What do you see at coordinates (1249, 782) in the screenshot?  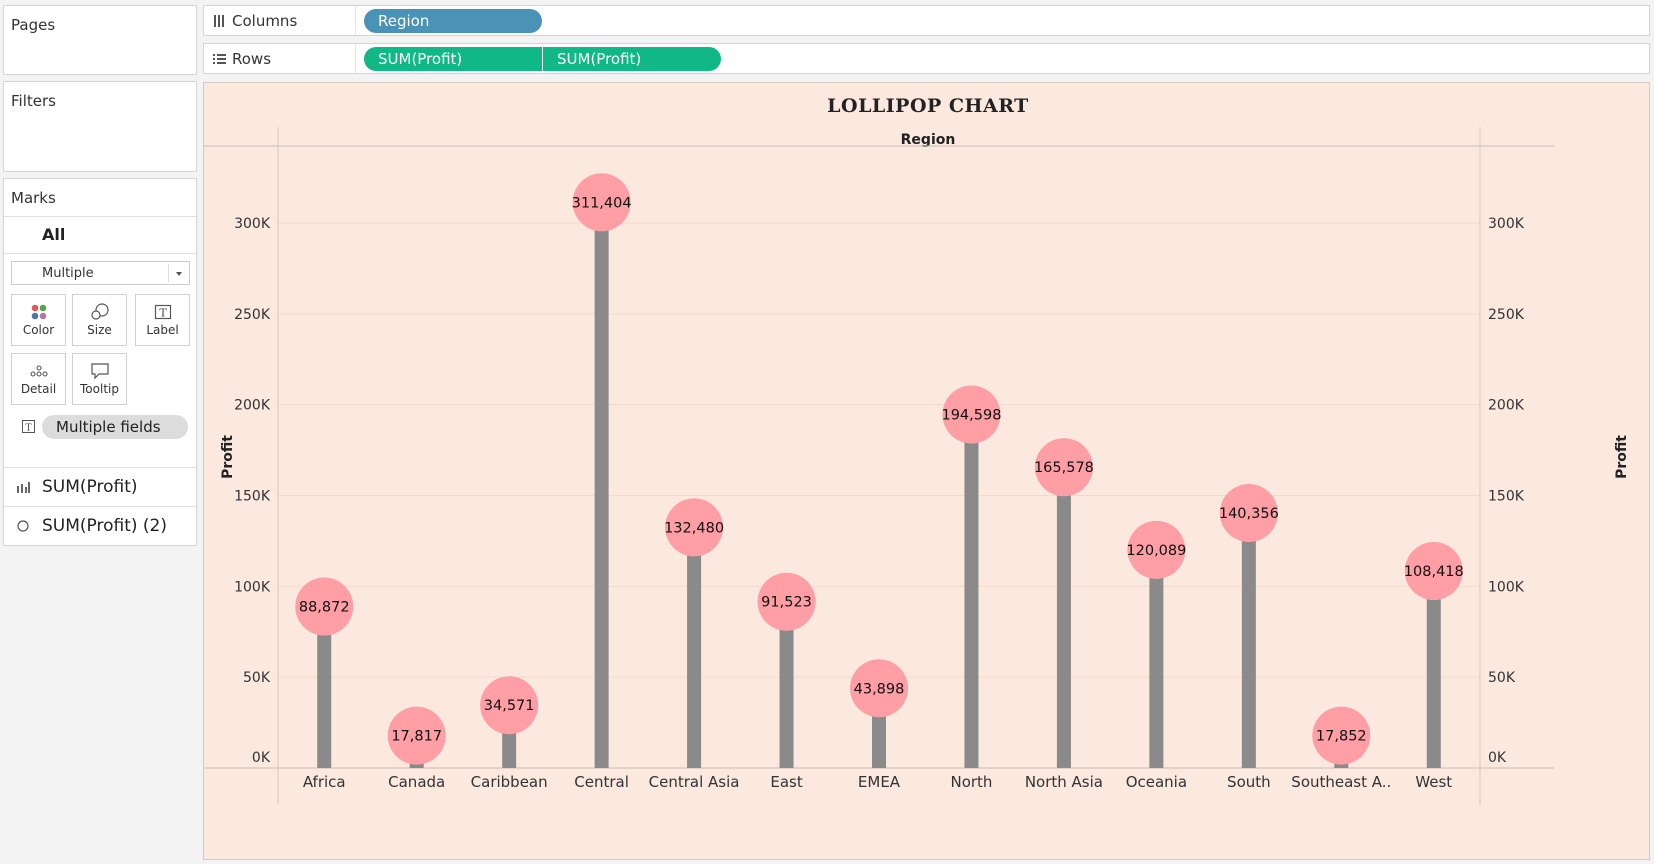 I see `x-category-label: South` at bounding box center [1249, 782].